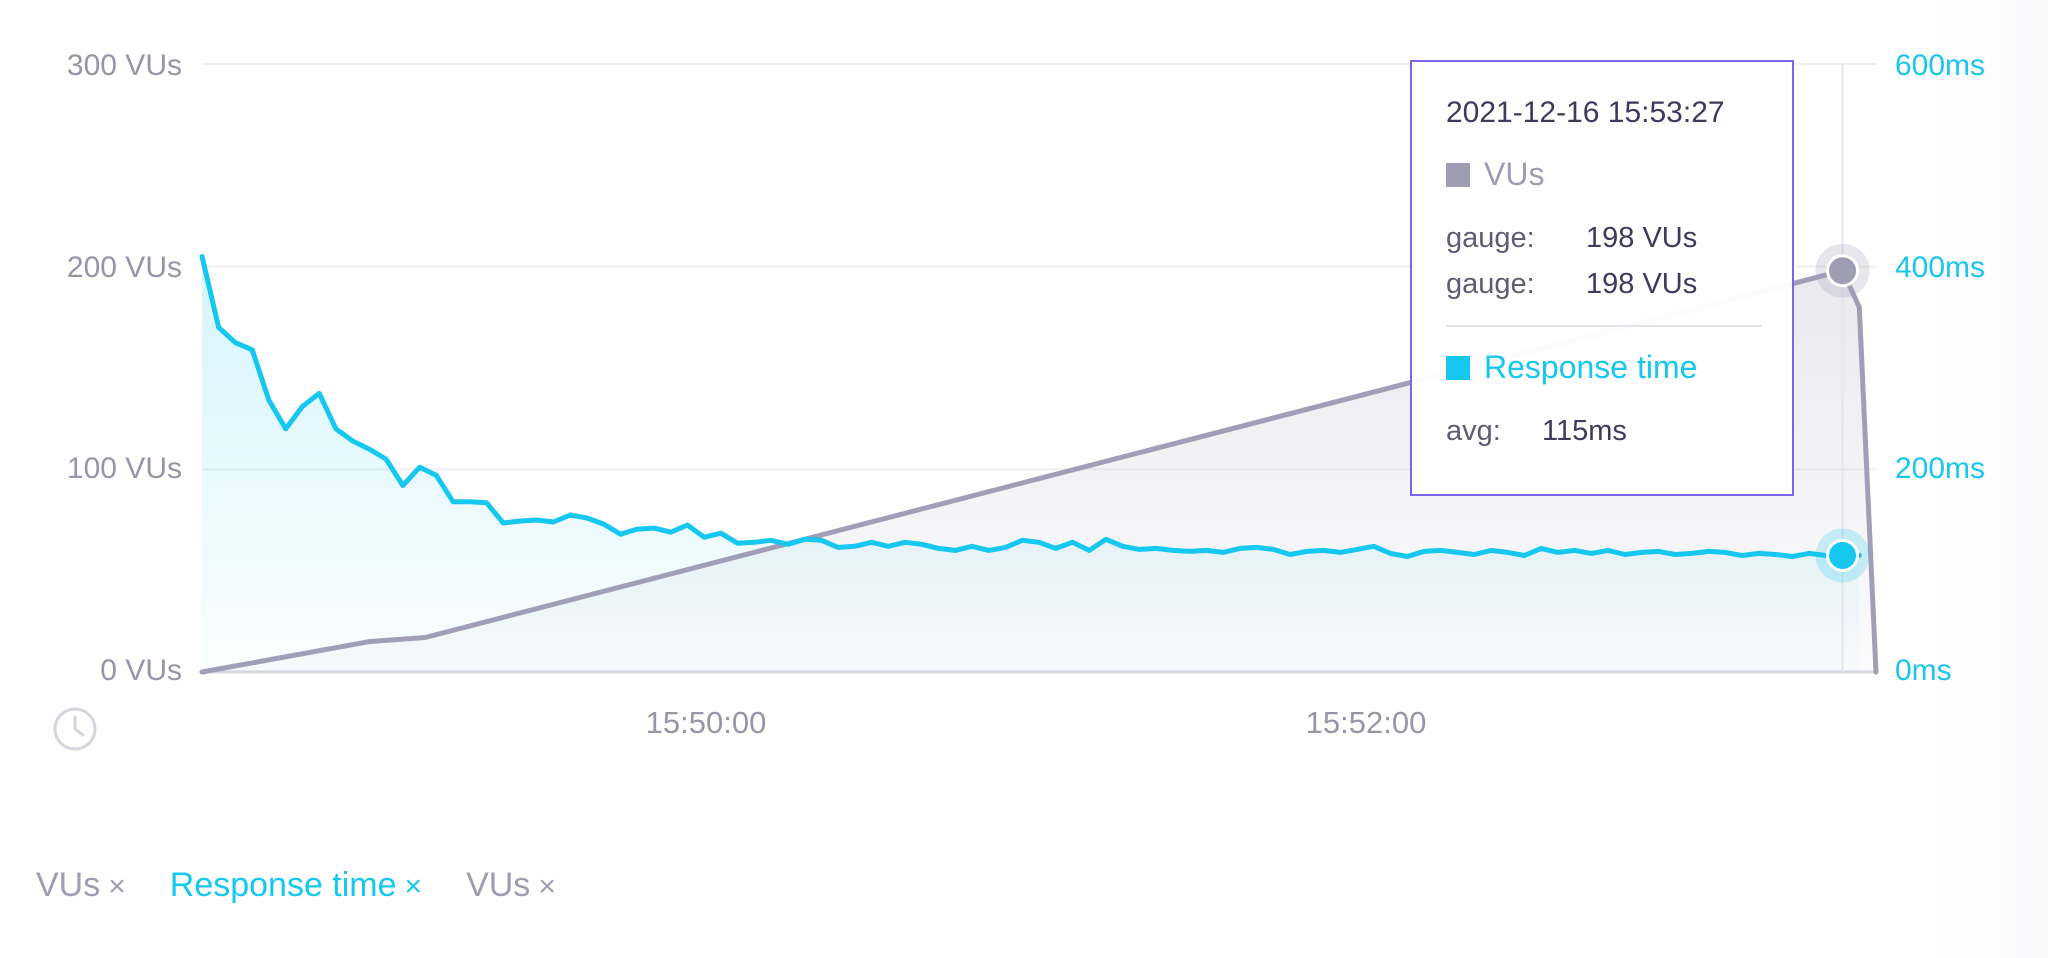 This screenshot has width=2048, height=958. What do you see at coordinates (1036, 722) in the screenshot?
I see `x-axis: 15:50:00 15:52:00` at bounding box center [1036, 722].